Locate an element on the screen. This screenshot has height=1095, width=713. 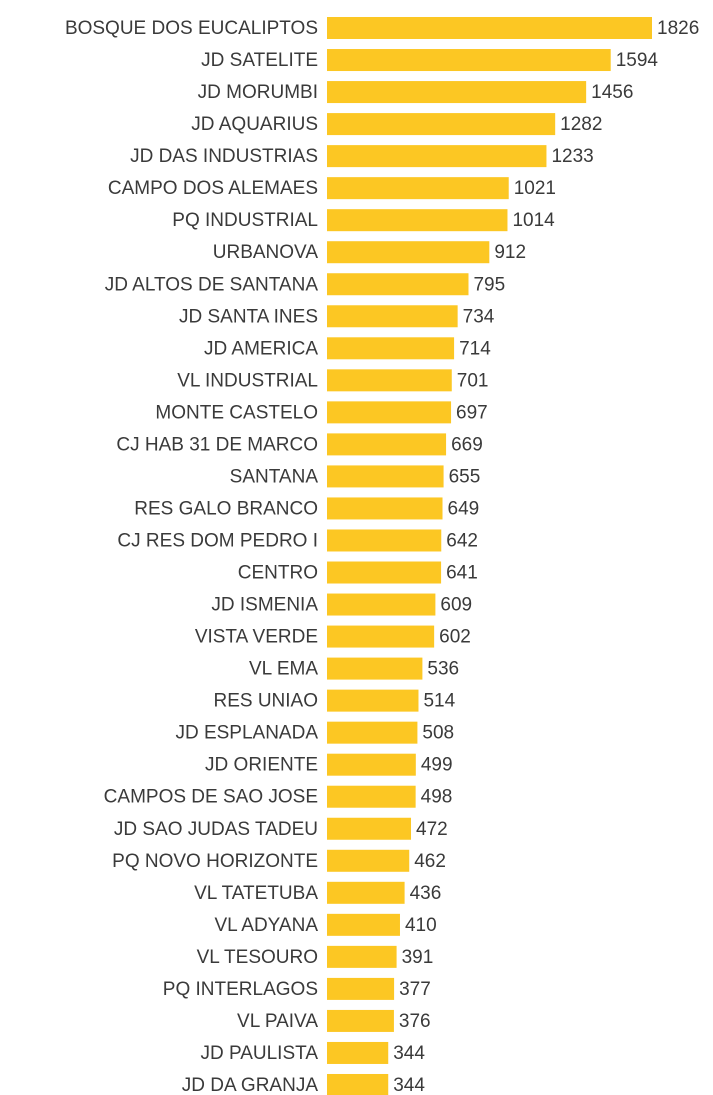
value-label: 436 is located at coordinates (426, 893).